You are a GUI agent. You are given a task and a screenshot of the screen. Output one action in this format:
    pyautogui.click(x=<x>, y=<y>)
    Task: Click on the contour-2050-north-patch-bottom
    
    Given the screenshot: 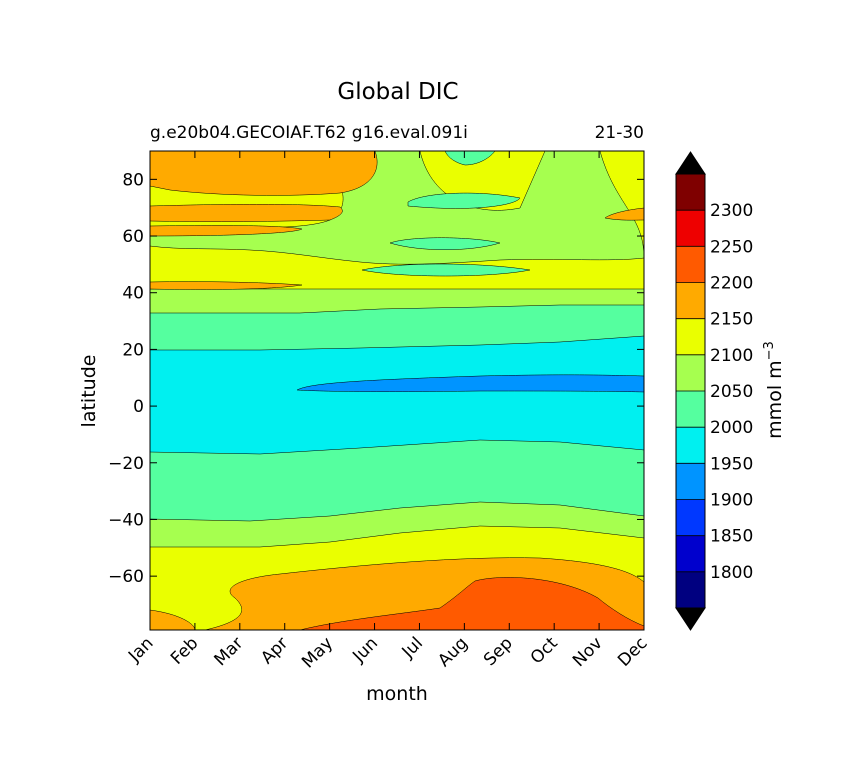 What is the action you would take?
    pyautogui.click(x=446, y=270)
    